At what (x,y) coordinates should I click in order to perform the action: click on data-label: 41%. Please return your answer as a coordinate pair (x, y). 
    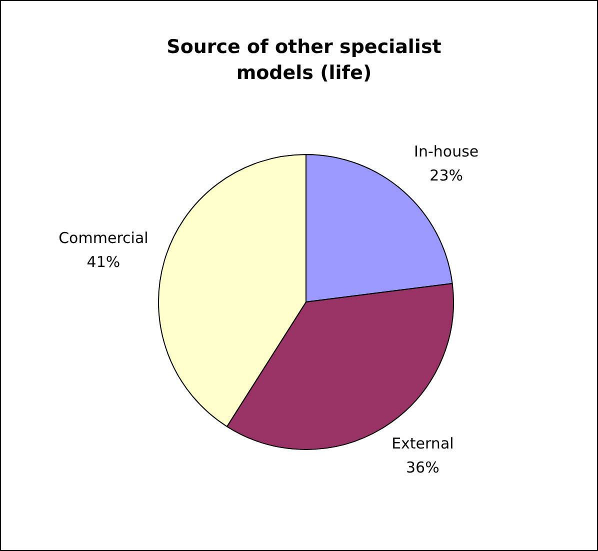
    Looking at the image, I should click on (103, 261).